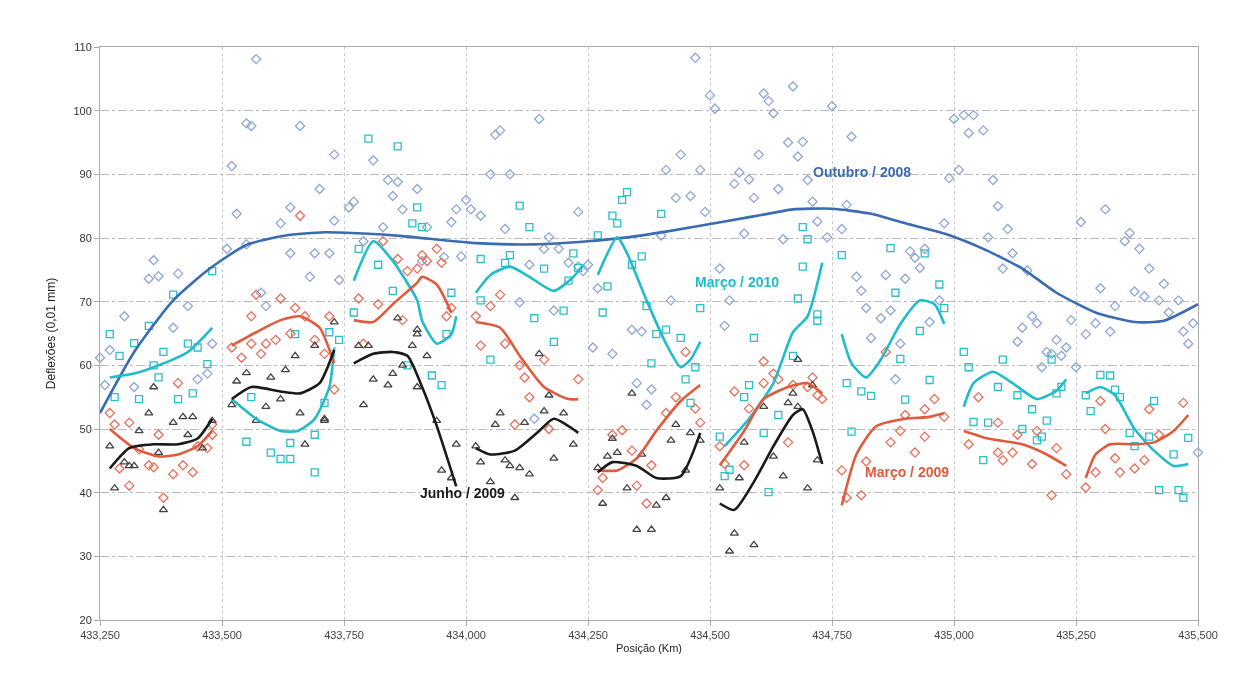  I want to click on annotation: Junho / 2009, so click(463, 493).